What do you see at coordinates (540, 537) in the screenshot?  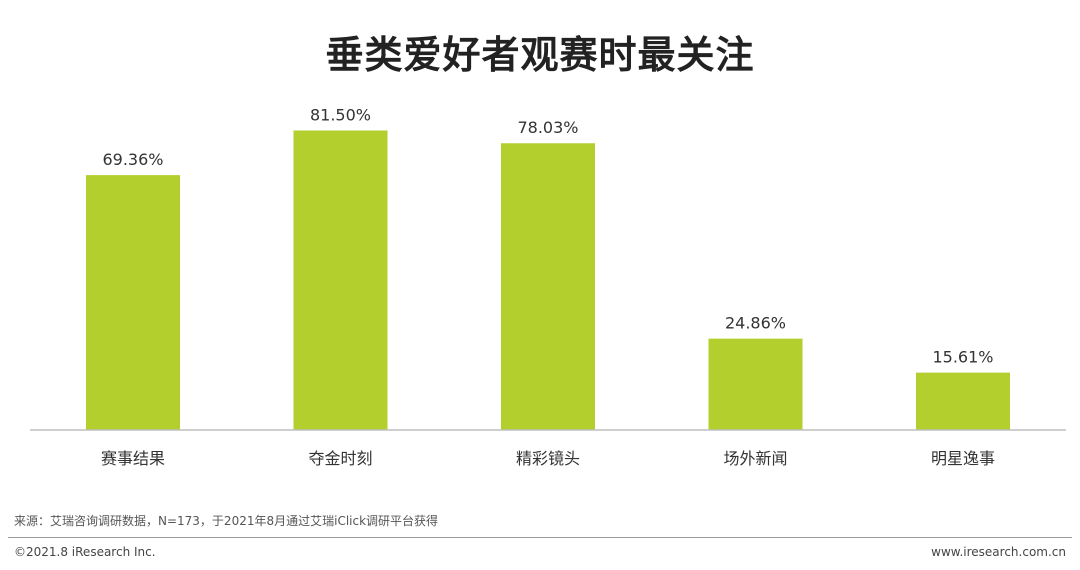 I see `footer-divider` at bounding box center [540, 537].